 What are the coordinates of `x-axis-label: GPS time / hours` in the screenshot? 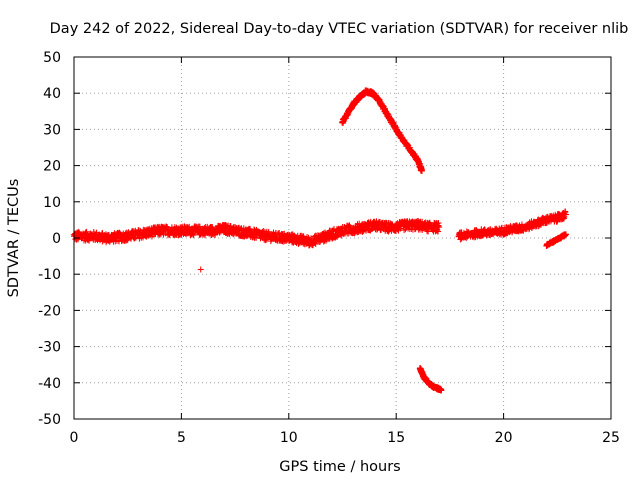 It's located at (339, 467).